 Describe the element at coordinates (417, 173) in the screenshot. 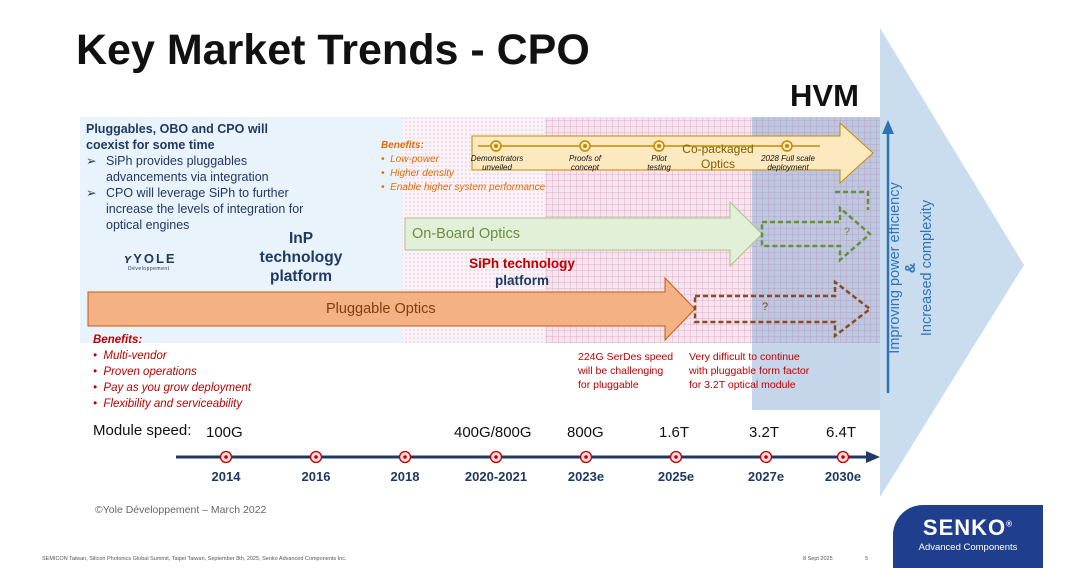

I see `benefit-item: • Higher density` at that location.